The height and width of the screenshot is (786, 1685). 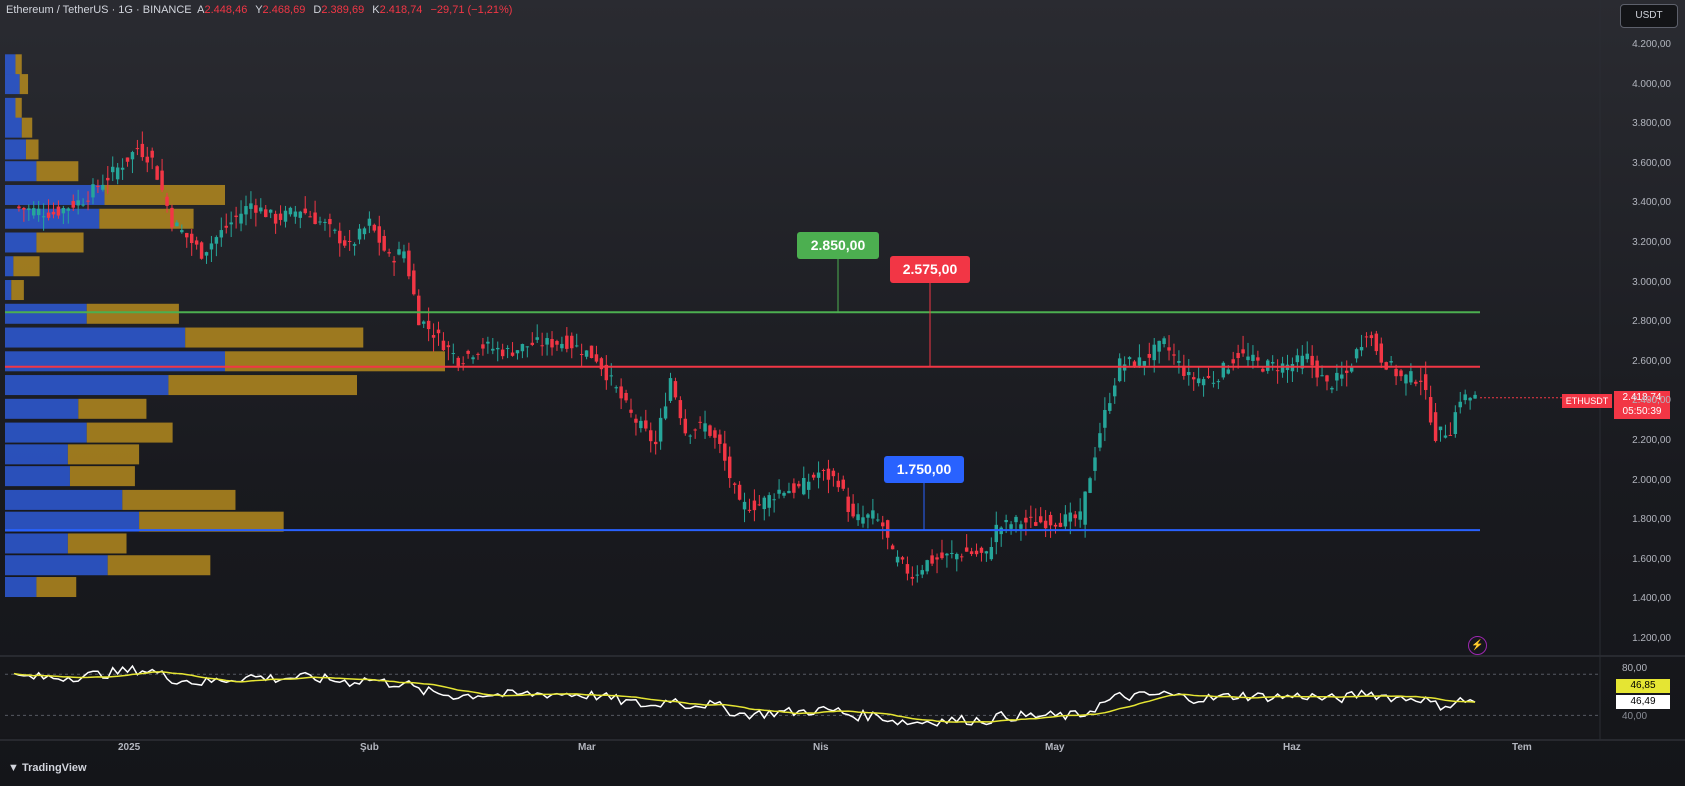 I want to click on rsi-value: 46,49, so click(x=1643, y=702).